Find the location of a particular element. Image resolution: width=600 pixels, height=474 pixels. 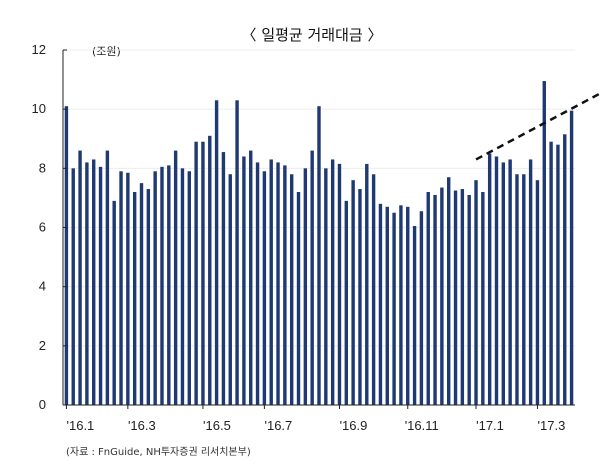

trend-arrow is located at coordinates (537, 126).